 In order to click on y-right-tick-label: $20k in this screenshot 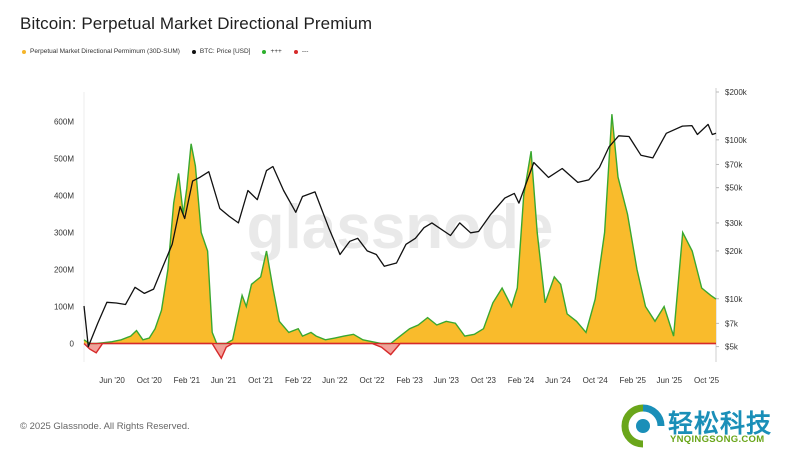, I will do `click(734, 251)`.